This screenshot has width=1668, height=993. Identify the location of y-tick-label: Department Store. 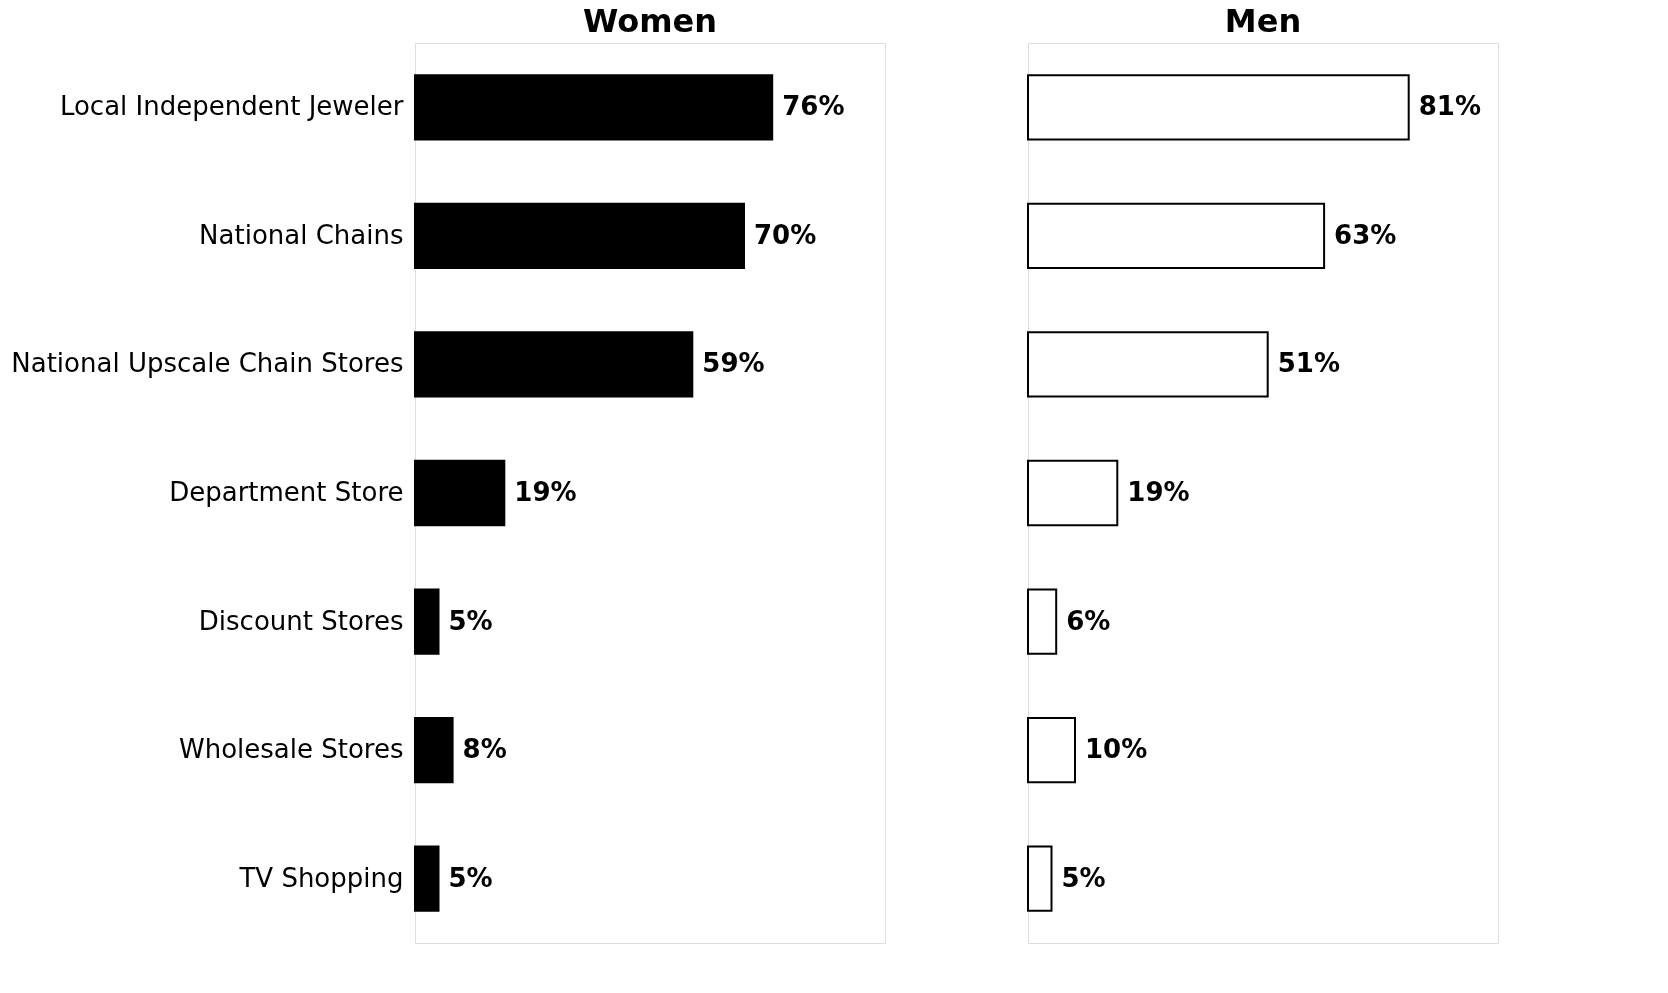
(286, 492).